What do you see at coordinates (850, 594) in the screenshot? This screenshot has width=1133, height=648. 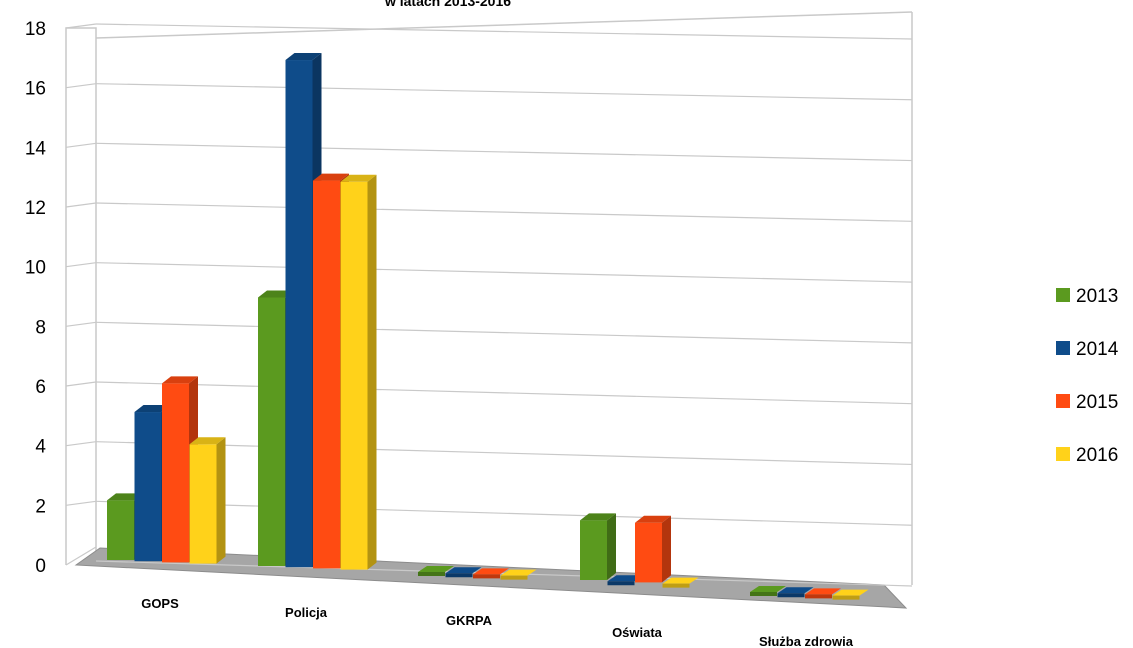 I see `bar-służba-zdrowia-2016` at bounding box center [850, 594].